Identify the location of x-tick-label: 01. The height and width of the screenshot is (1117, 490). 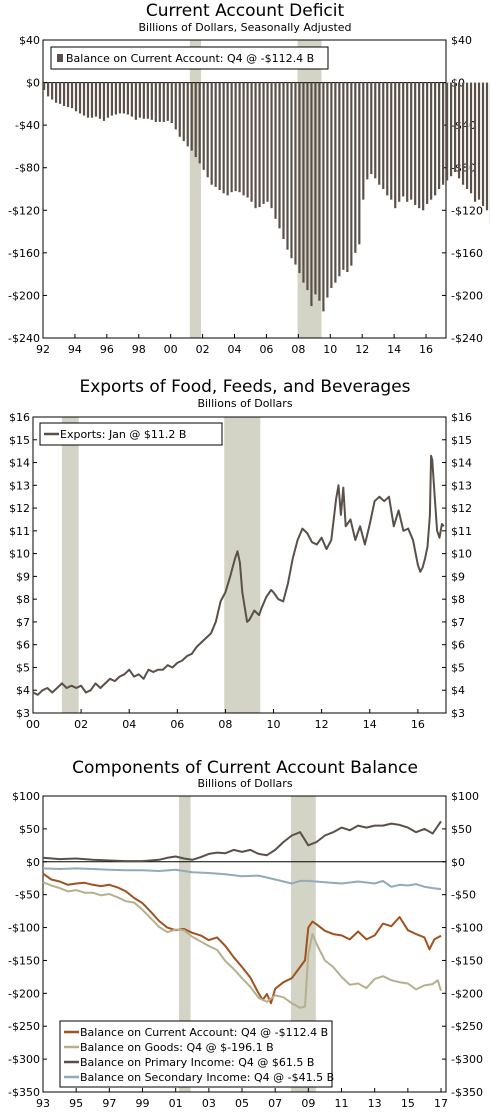
(176, 1103).